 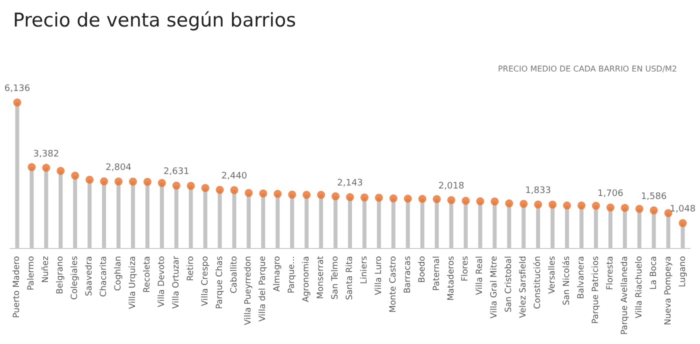 I want to click on data-label: 2,440, so click(x=234, y=177).